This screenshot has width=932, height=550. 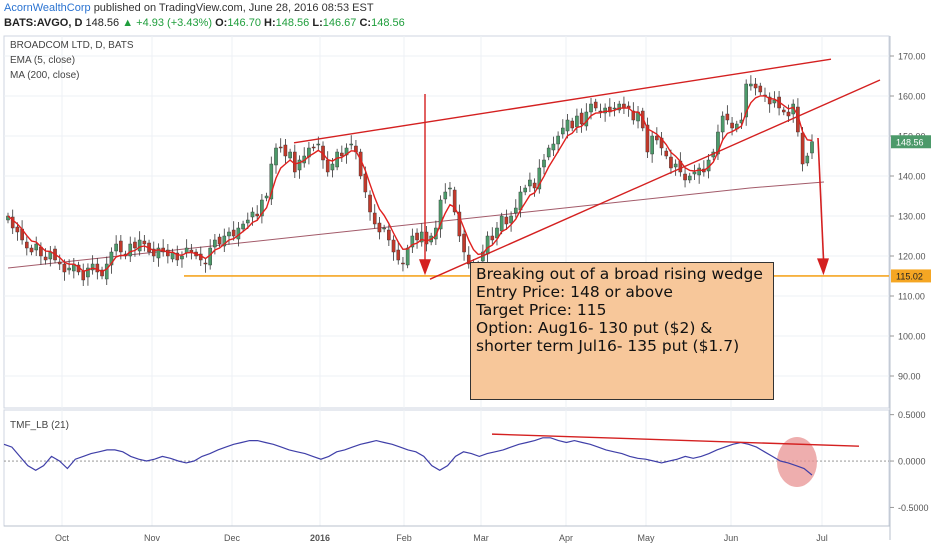 What do you see at coordinates (72, 45) in the screenshot?
I see `legend-title: BROADCOM LTD, D, BATS` at bounding box center [72, 45].